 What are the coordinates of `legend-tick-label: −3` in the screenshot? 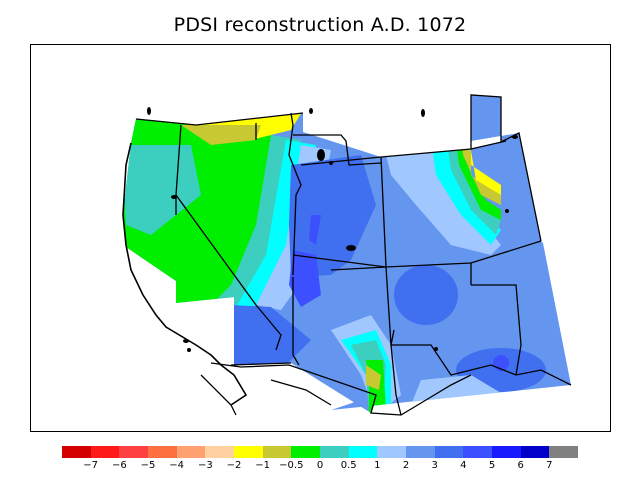 It's located at (205, 465).